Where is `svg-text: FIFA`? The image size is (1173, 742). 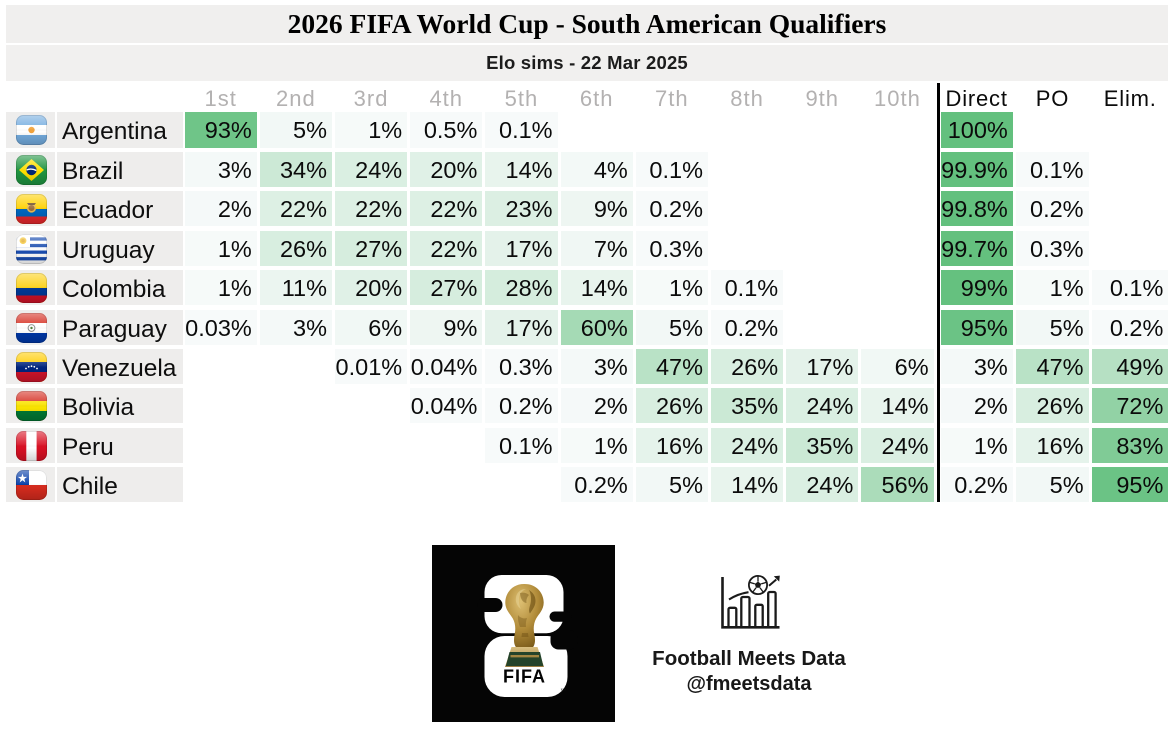 svg-text: FIFA is located at coordinates (524, 677).